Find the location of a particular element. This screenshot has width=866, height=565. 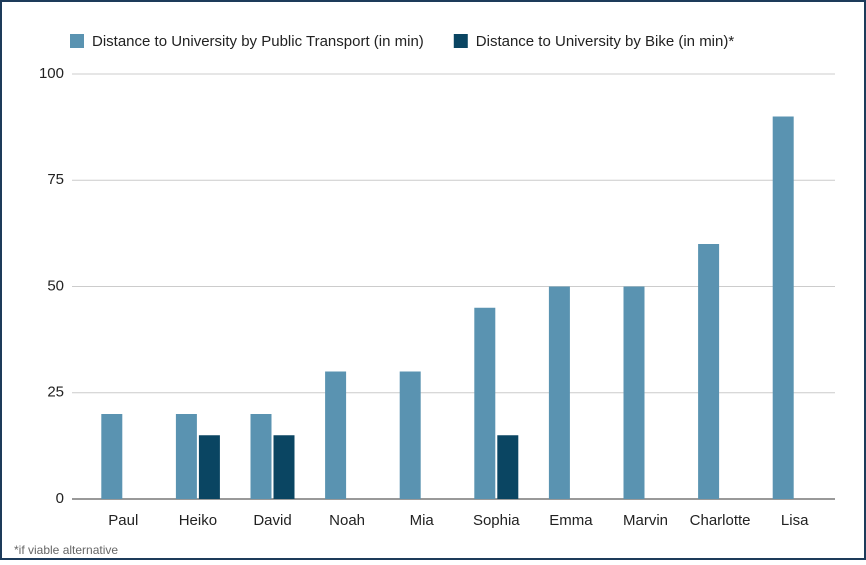

x-tick-label: David is located at coordinates (272, 520).